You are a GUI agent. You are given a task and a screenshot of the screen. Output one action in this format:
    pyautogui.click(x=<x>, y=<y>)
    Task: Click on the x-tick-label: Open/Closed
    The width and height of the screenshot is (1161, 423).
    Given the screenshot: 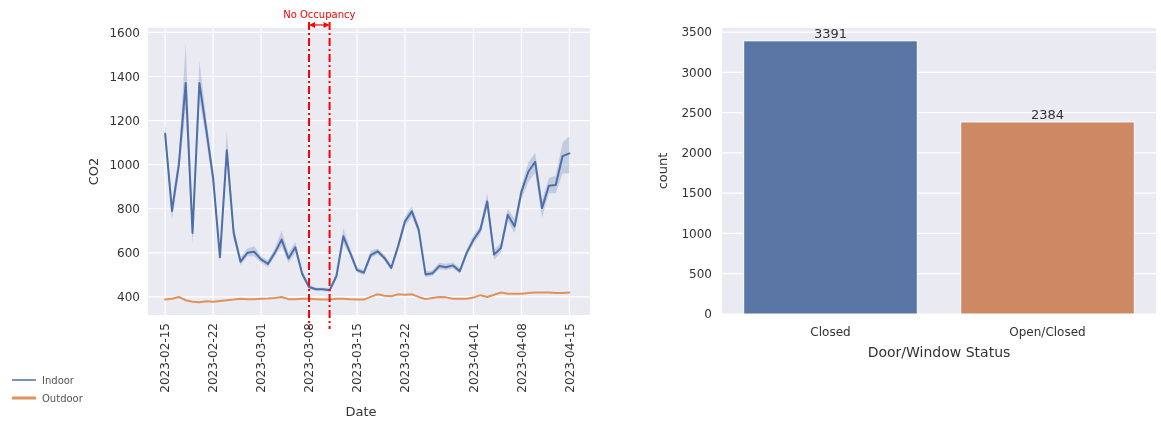 What is the action you would take?
    pyautogui.click(x=1047, y=332)
    